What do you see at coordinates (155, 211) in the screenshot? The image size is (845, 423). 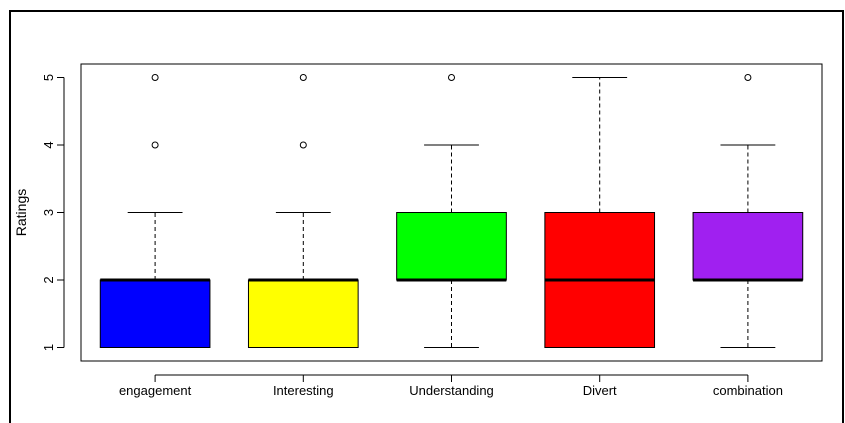 I see `box-engagement` at bounding box center [155, 211].